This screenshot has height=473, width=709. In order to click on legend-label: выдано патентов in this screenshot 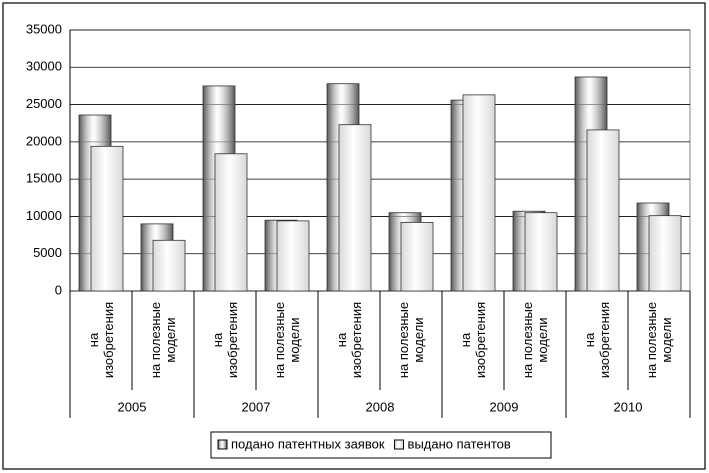, I will do `click(459, 443)`.